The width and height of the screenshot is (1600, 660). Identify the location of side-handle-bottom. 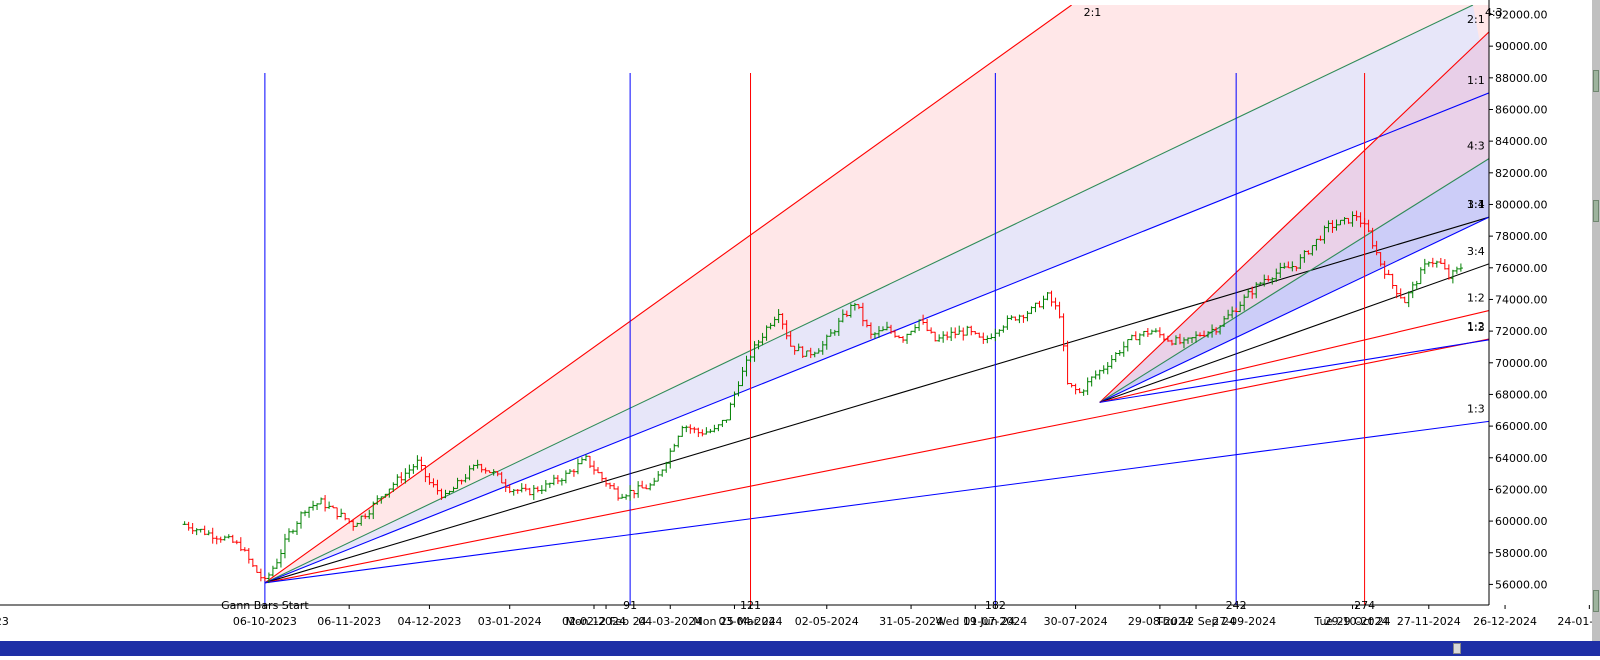
(1596, 601).